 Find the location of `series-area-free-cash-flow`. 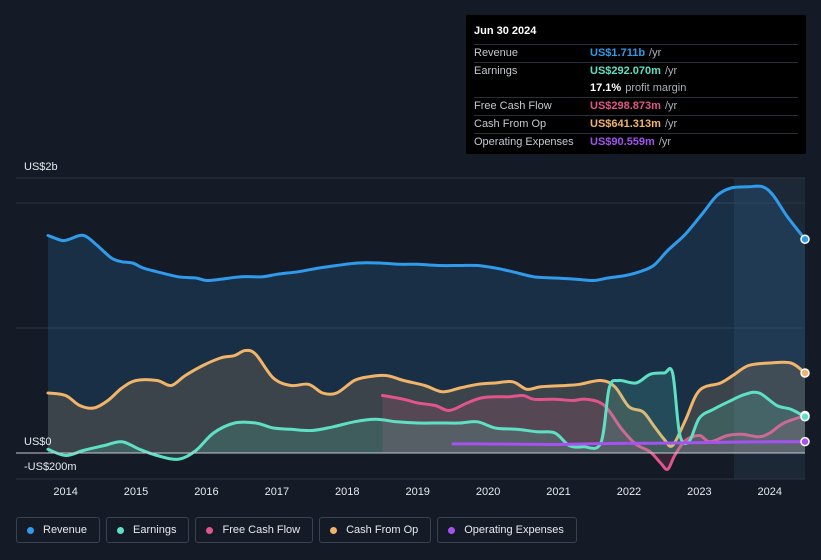

series-area-free-cash-flow is located at coordinates (593, 432).